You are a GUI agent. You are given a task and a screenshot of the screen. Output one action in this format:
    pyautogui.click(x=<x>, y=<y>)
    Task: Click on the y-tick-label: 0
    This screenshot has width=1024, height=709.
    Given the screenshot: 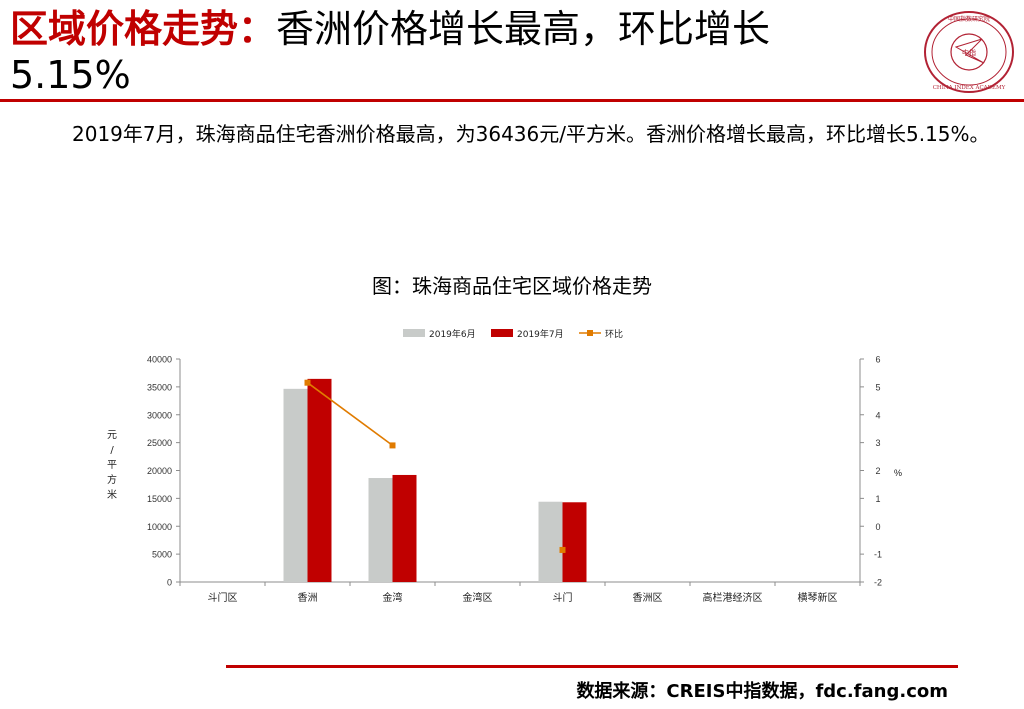 What is the action you would take?
    pyautogui.click(x=169, y=583)
    